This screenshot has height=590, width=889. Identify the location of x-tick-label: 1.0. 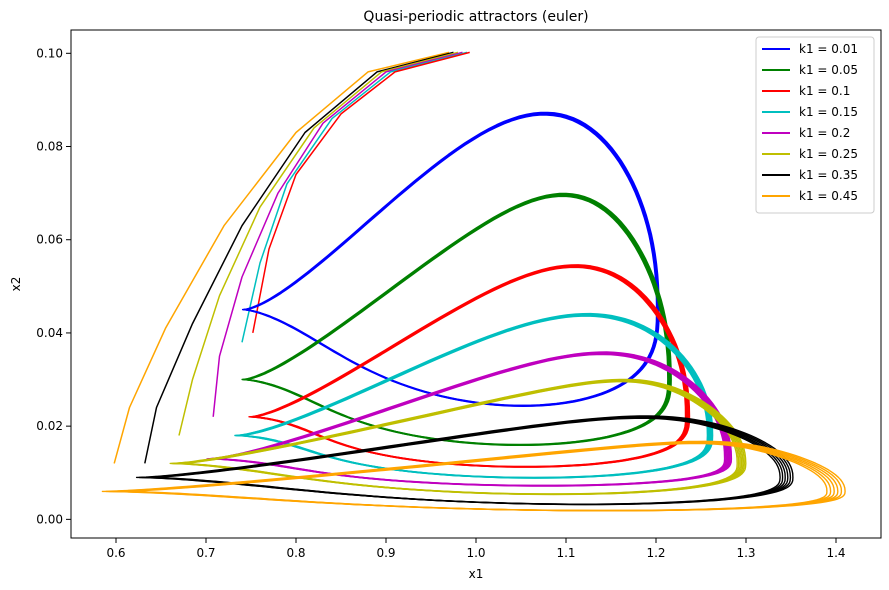
(475, 553).